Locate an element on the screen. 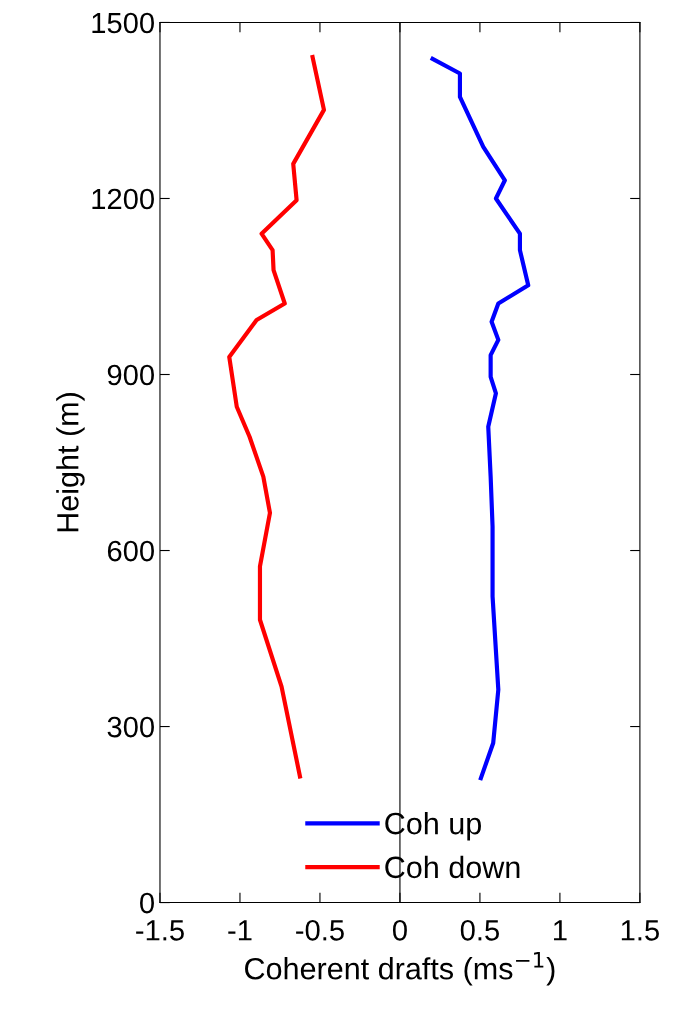  y-tick-label: 900 is located at coordinates (130, 375).